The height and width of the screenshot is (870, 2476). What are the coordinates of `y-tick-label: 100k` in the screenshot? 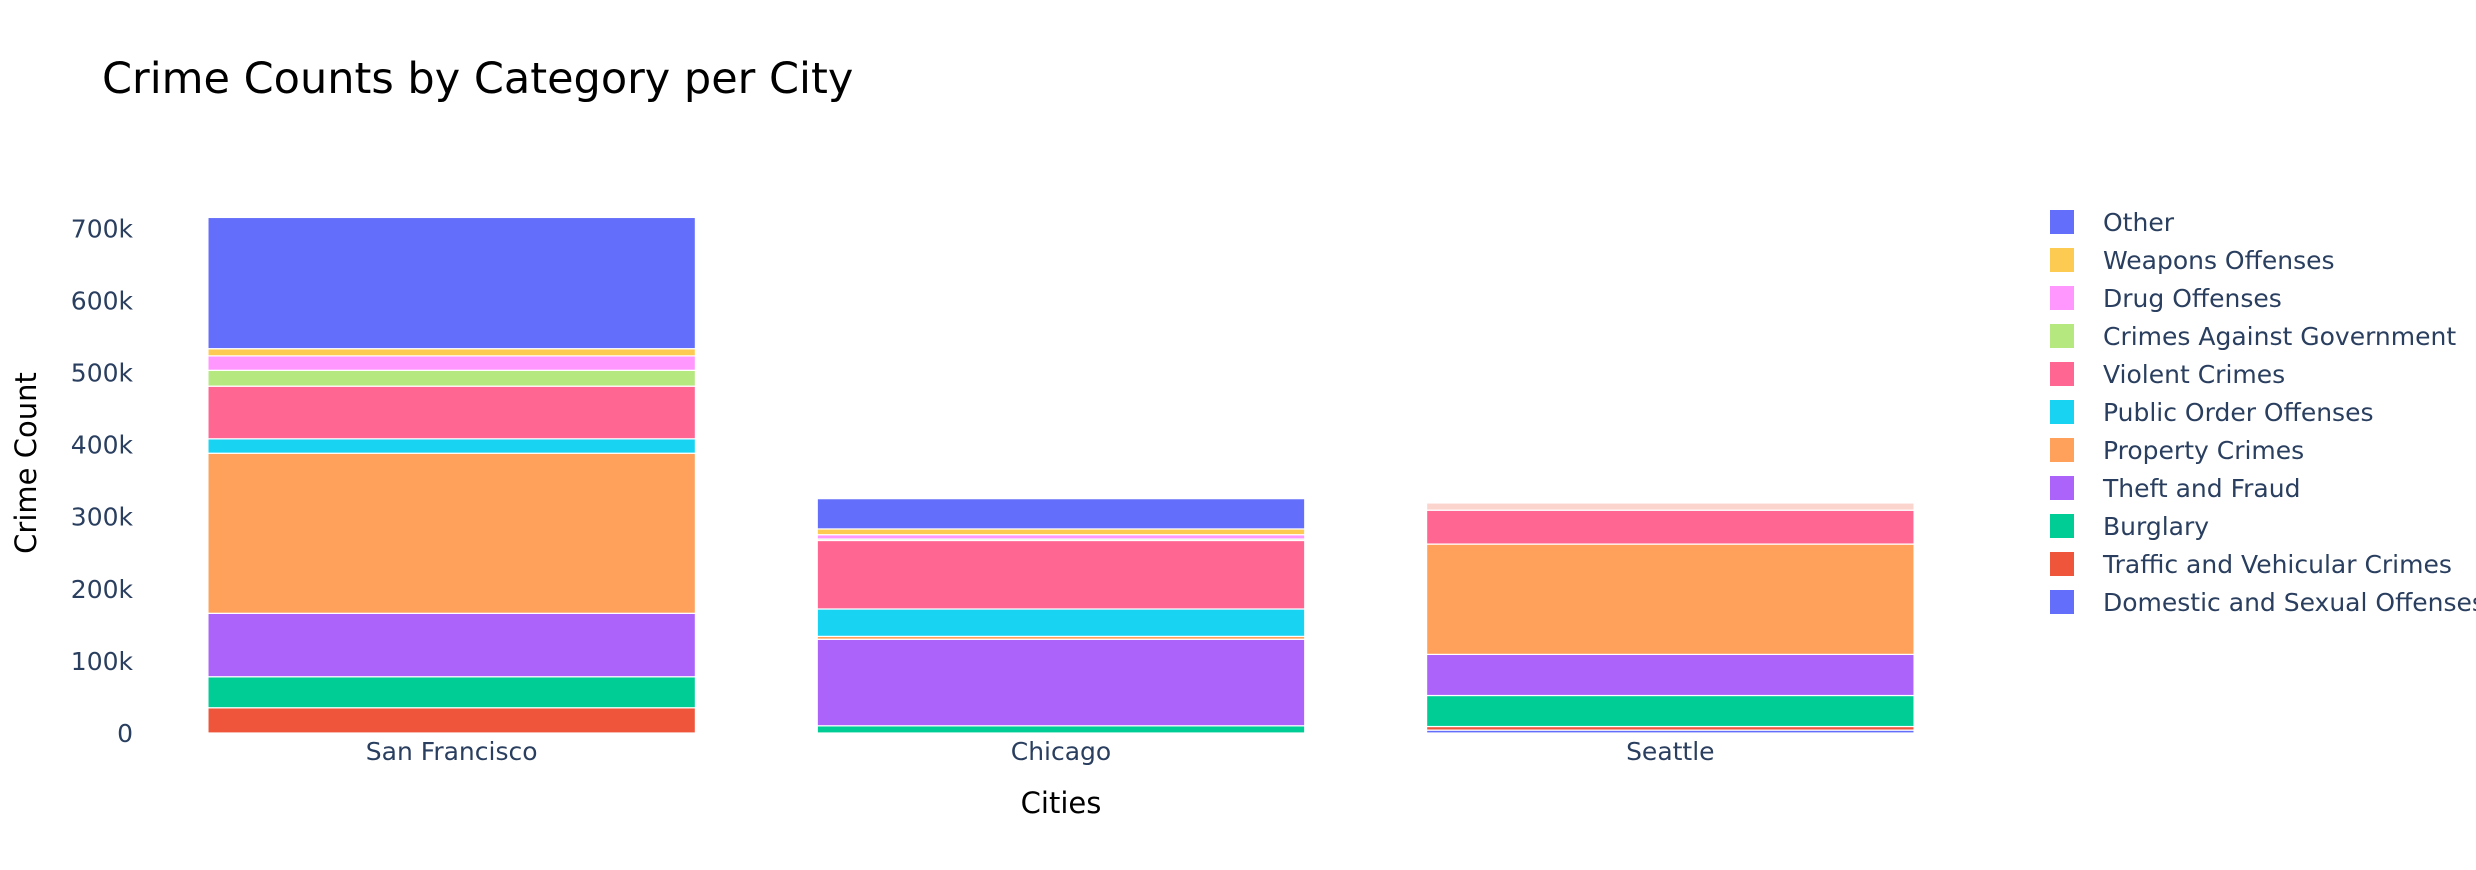 It's located at (102, 661).